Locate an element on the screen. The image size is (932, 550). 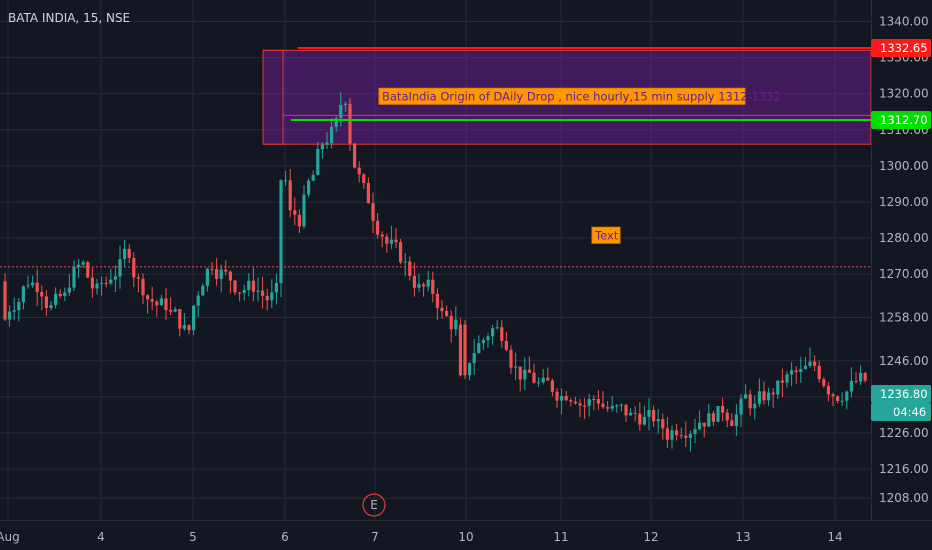
time-axis: Aug 4 5 6 7 10 11 12 13 14 is located at coordinates (466, 535).